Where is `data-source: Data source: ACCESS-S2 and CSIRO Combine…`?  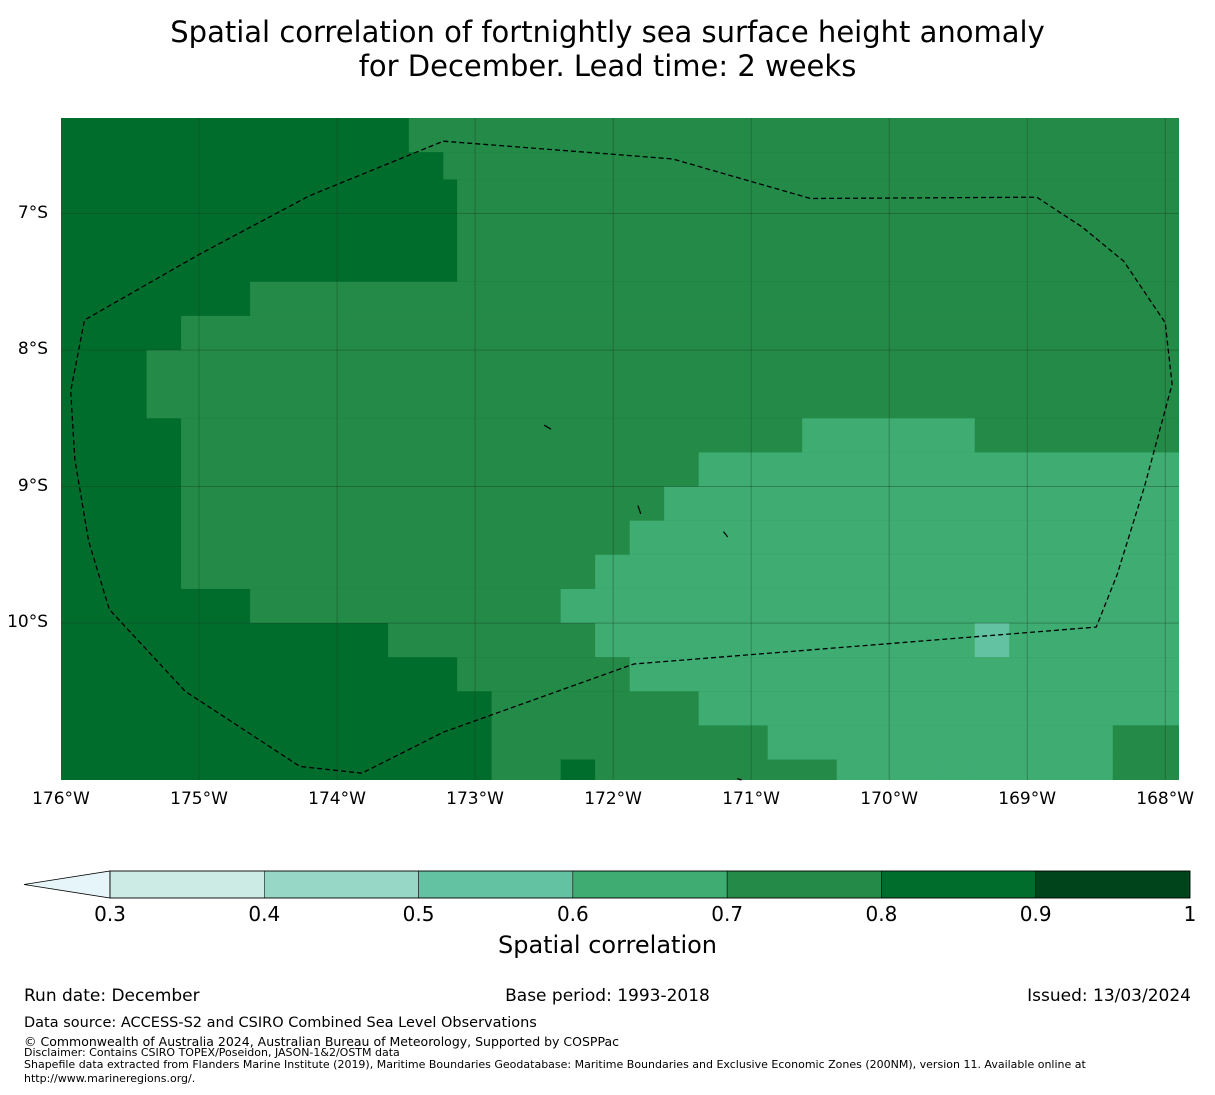 data-source: Data source: ACCESS-S2 and CSIRO Combine… is located at coordinates (280, 1023).